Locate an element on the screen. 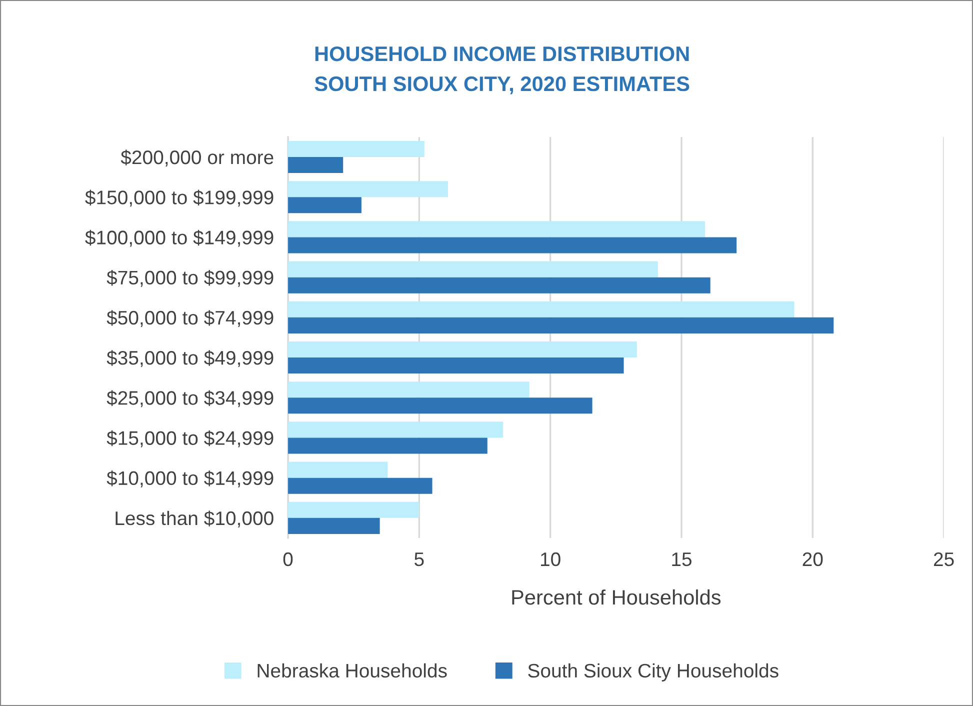 The image size is (973, 706). x-axis-title: Percent of Households is located at coordinates (616, 597).